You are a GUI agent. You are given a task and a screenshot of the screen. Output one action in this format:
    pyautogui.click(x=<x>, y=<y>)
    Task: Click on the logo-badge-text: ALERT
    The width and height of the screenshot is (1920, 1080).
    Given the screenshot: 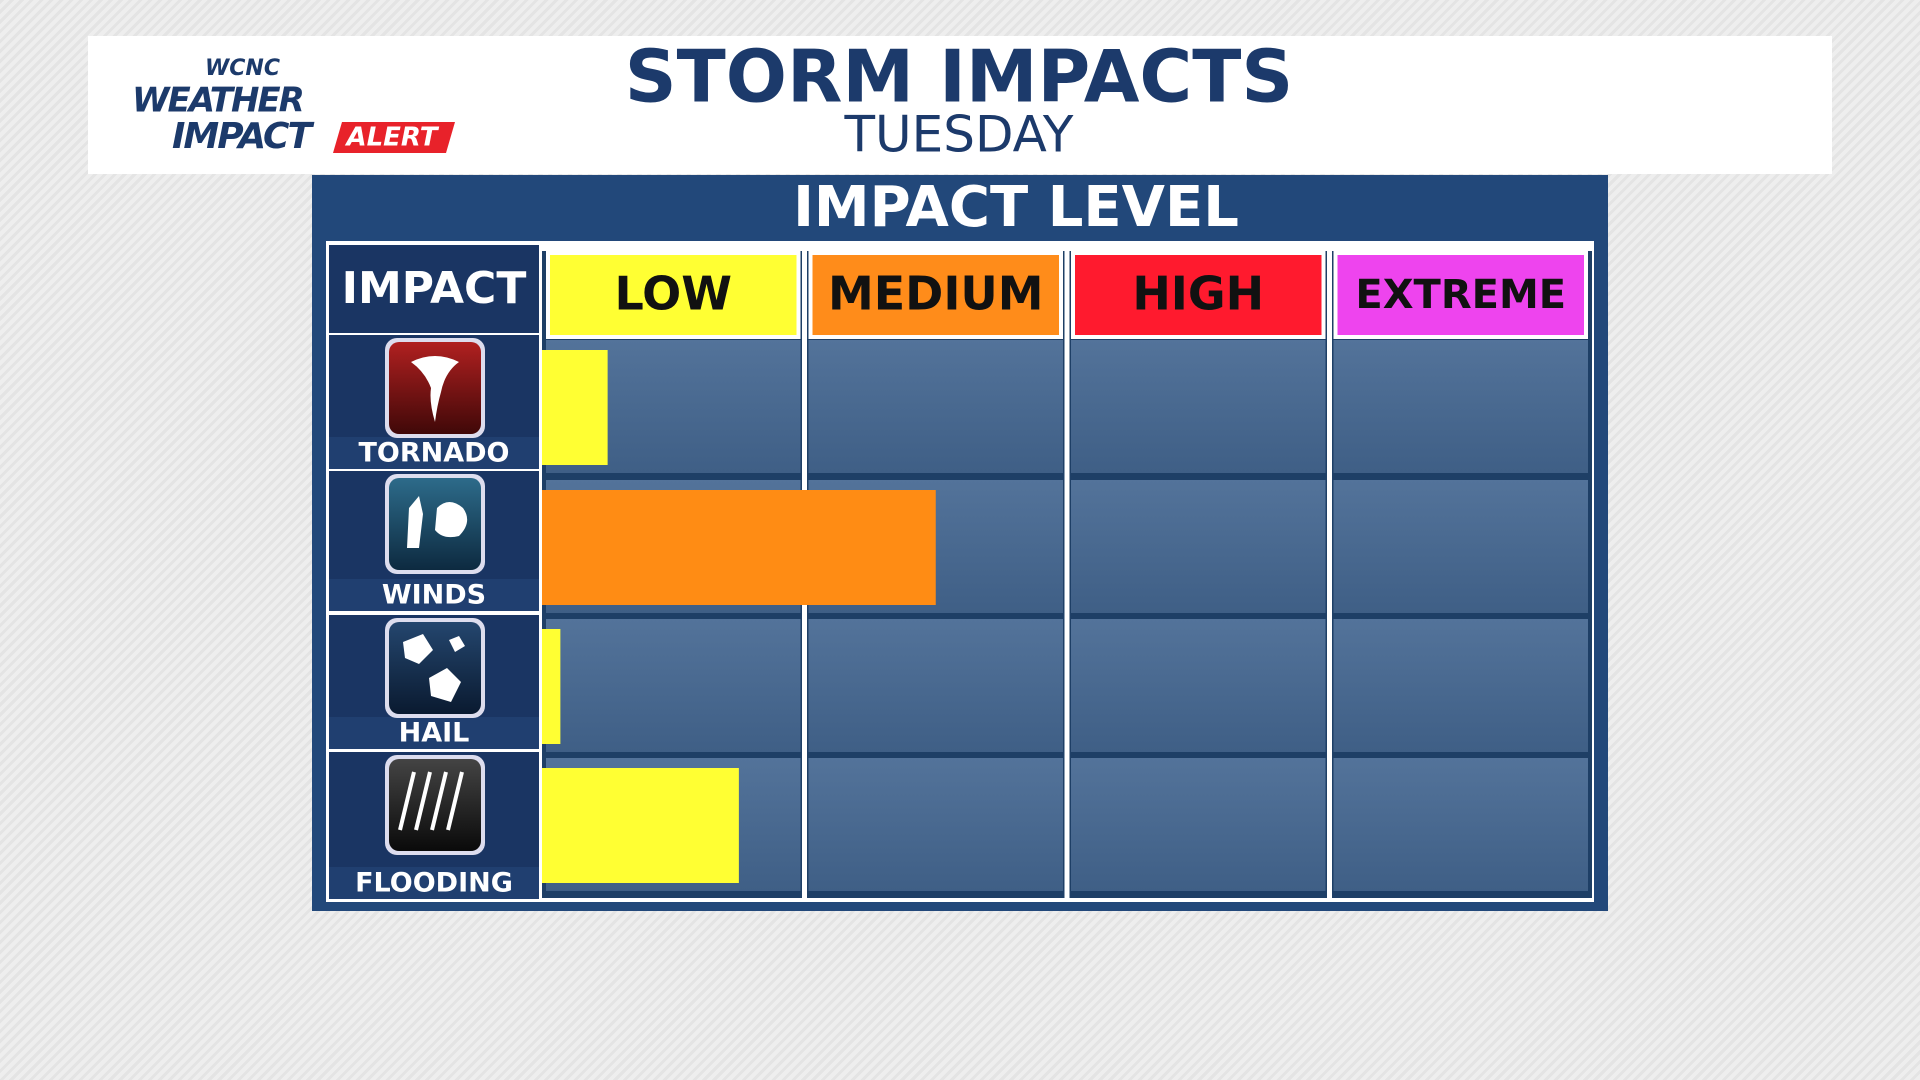 What is the action you would take?
    pyautogui.click(x=391, y=138)
    